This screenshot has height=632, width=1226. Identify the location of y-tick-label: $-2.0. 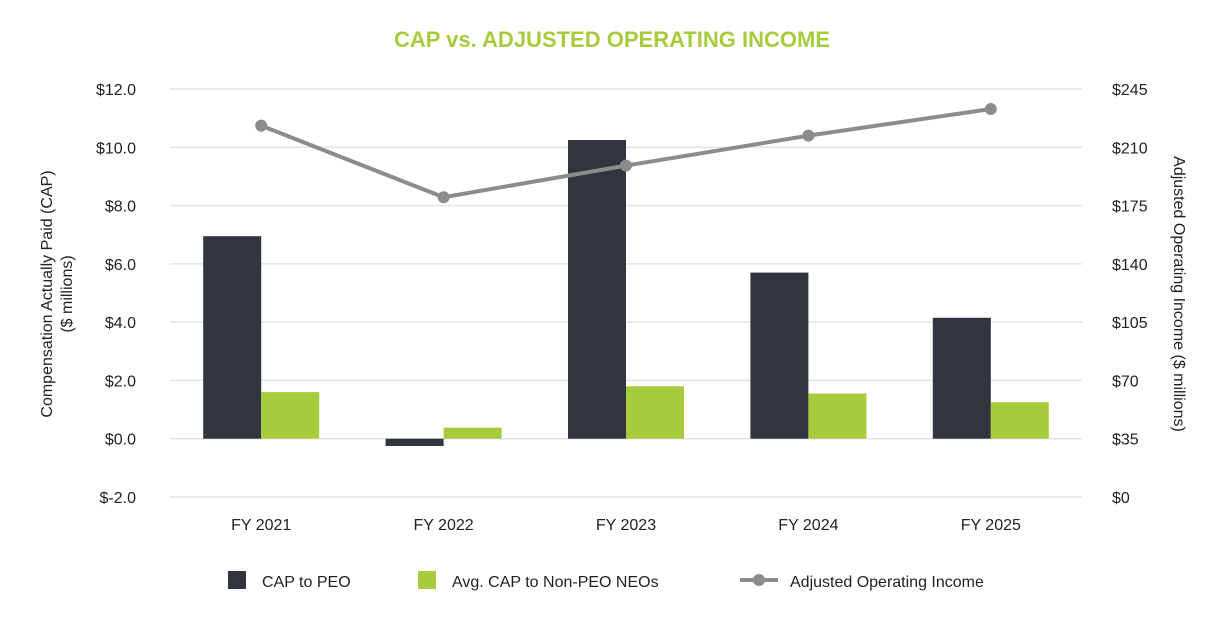
(118, 498).